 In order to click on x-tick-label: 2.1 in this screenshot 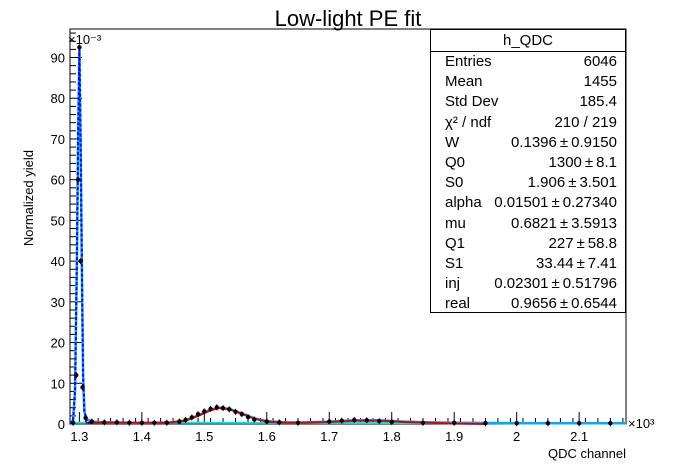, I will do `click(579, 436)`.